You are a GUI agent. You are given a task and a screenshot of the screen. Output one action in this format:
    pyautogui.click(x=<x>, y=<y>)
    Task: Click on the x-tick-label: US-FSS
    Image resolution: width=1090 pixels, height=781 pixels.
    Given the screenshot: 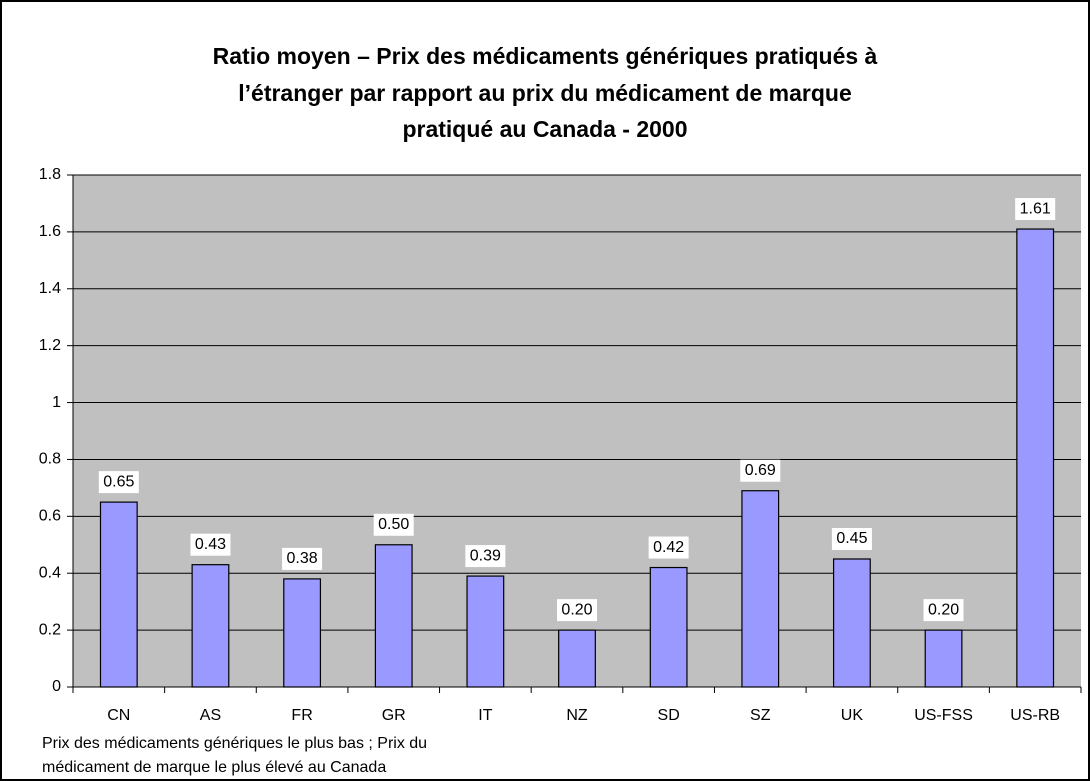 What is the action you would take?
    pyautogui.click(x=943, y=715)
    